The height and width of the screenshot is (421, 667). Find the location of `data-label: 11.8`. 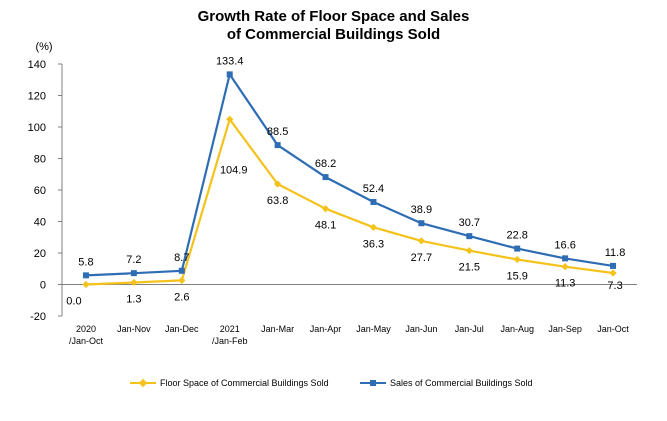

data-label: 11.8 is located at coordinates (615, 253).